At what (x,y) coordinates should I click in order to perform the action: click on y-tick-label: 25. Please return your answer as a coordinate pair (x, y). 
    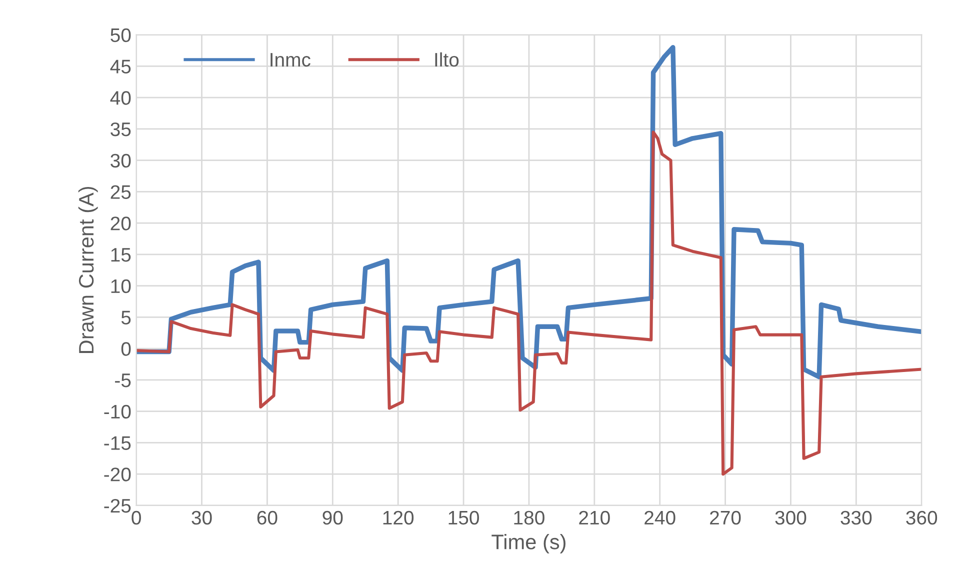
    Looking at the image, I should click on (120, 192).